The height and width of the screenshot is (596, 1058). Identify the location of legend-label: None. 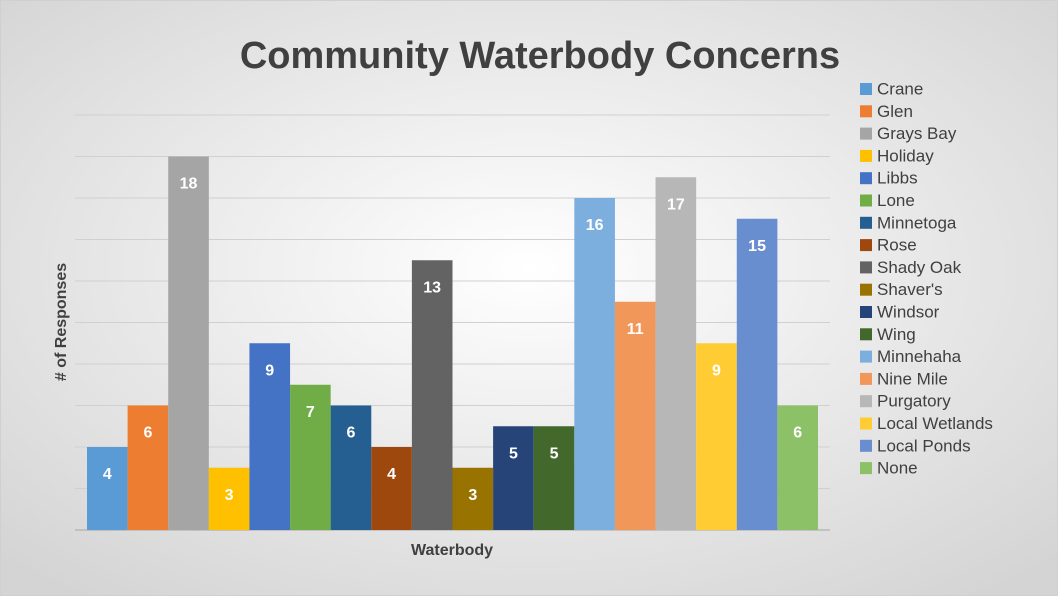
(897, 468).